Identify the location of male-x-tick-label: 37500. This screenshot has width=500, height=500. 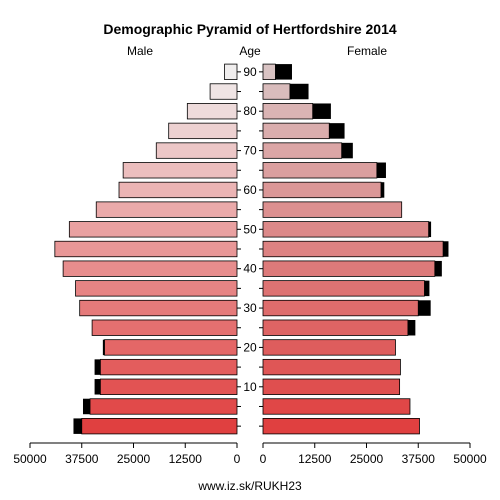
(82, 459).